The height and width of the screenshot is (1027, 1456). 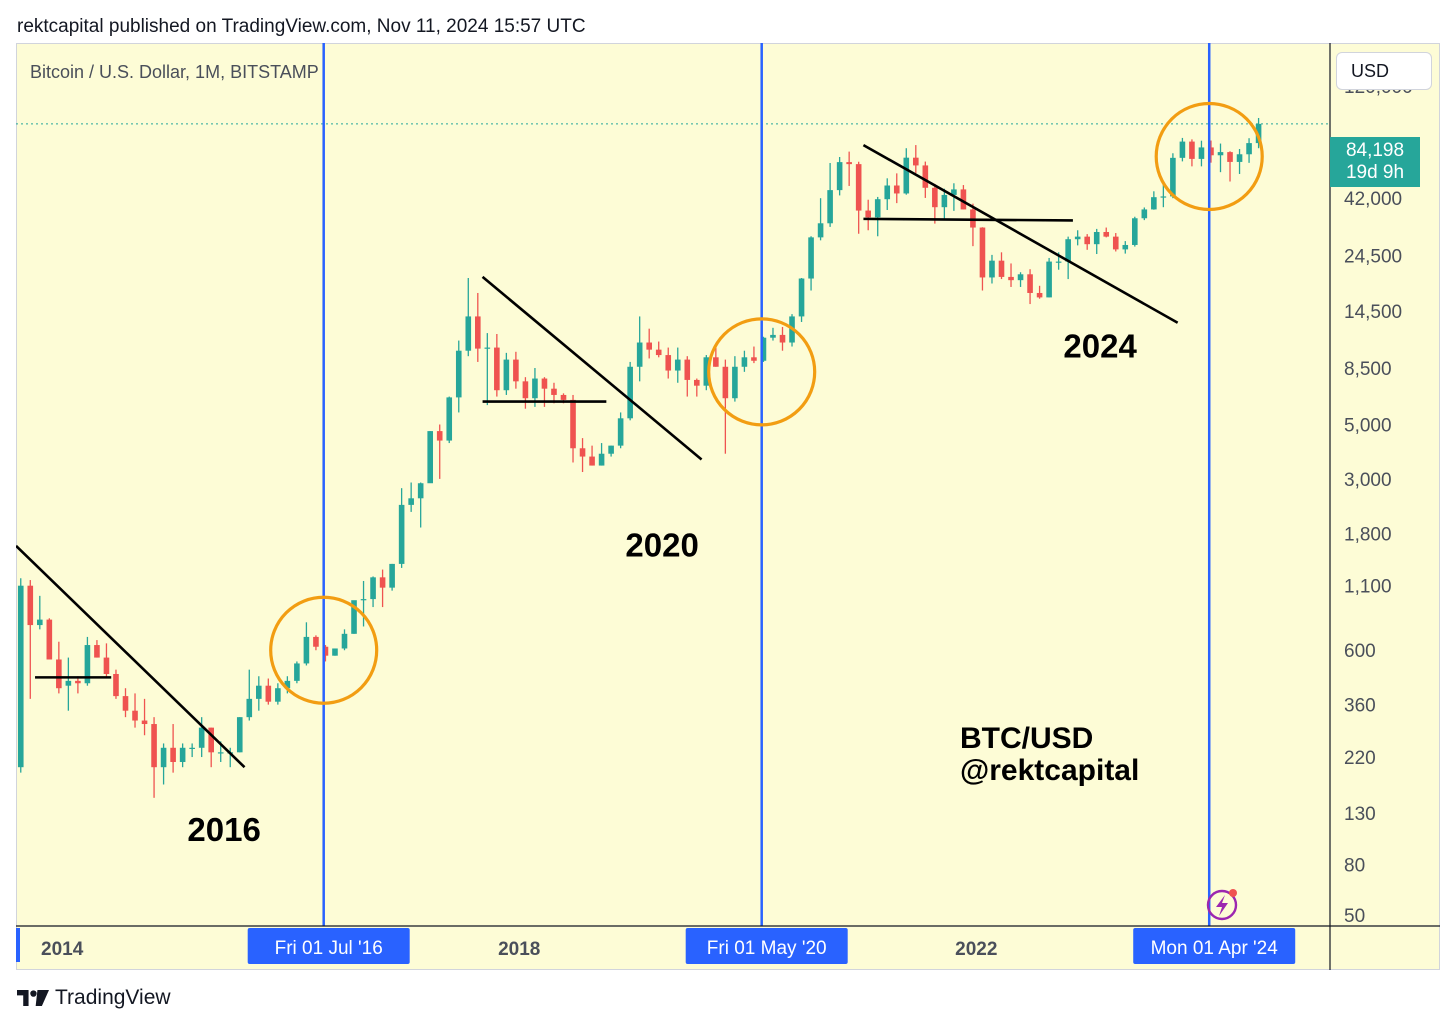 What do you see at coordinates (1100, 345) in the screenshot?
I see `cycle-label: 2024` at bounding box center [1100, 345].